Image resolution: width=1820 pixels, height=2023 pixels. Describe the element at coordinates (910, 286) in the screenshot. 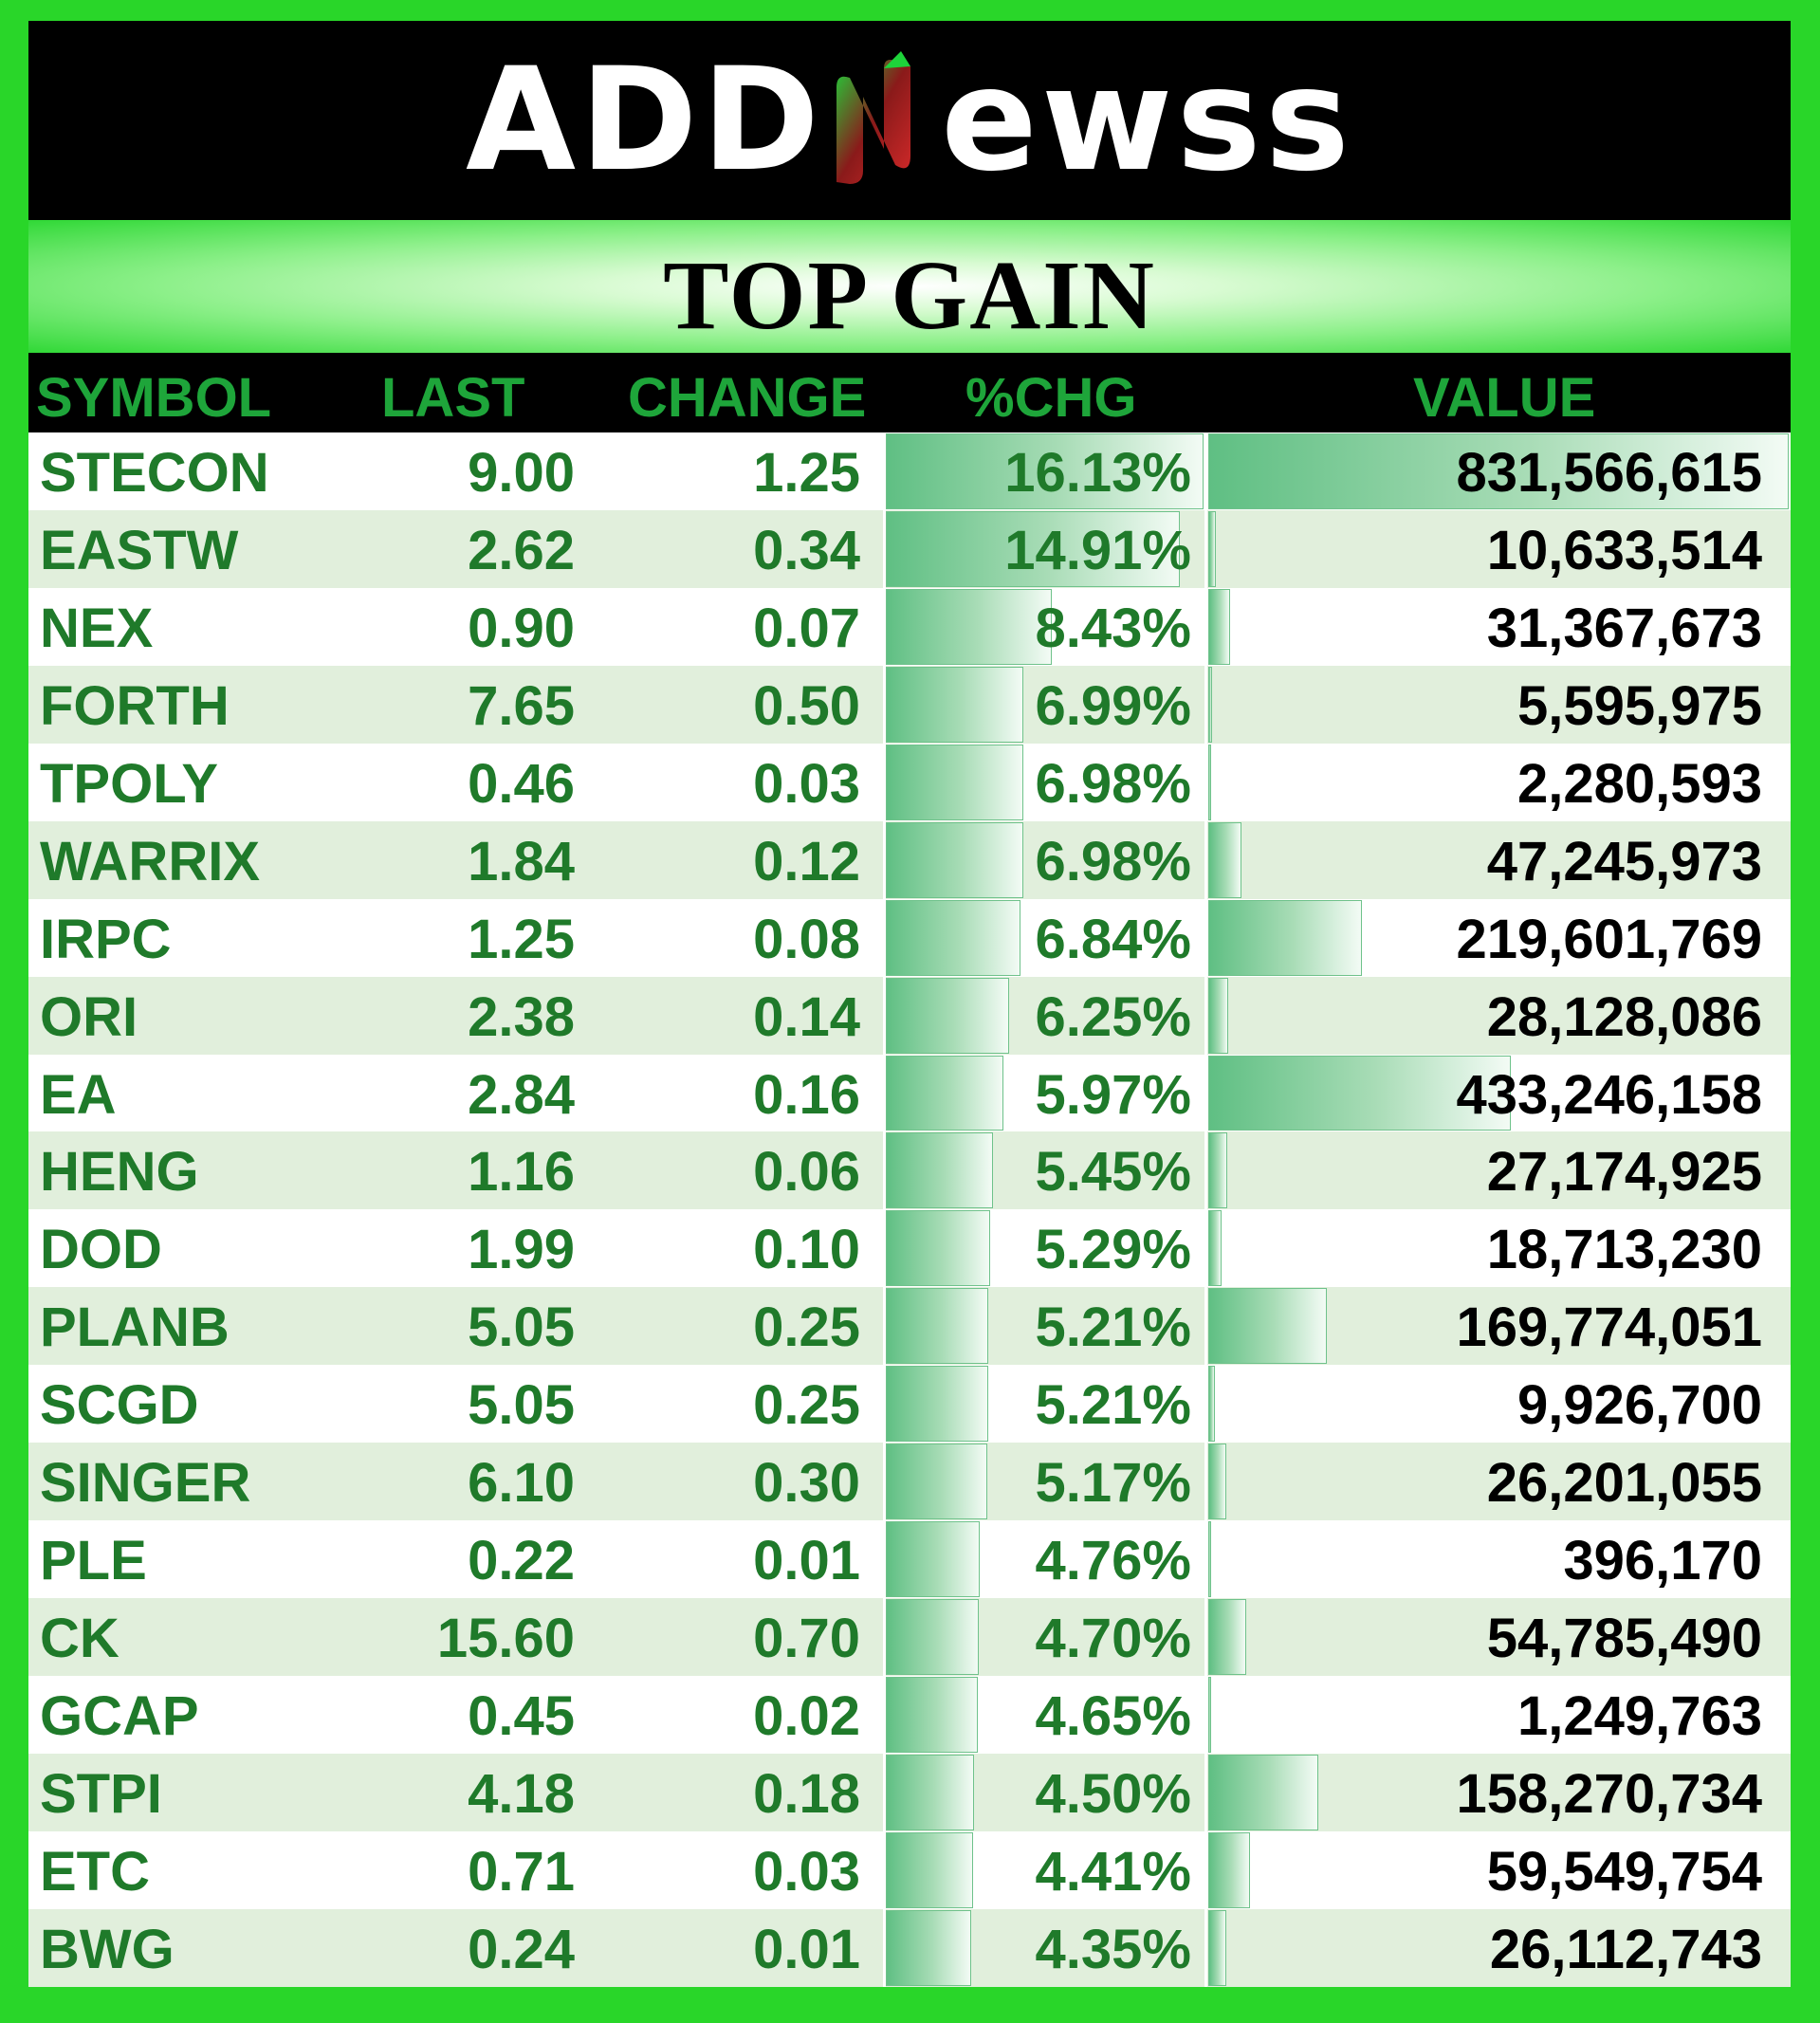

I see `title-banner: TOP GAIN` at that location.